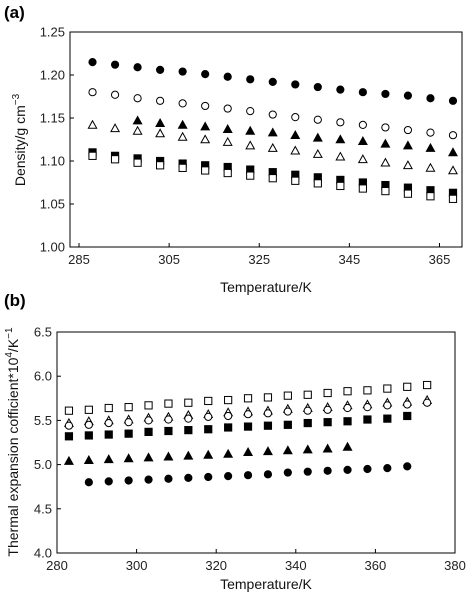  Describe the element at coordinates (216, 565) in the screenshot. I see `panel-b-xtick-label: 320` at that location.